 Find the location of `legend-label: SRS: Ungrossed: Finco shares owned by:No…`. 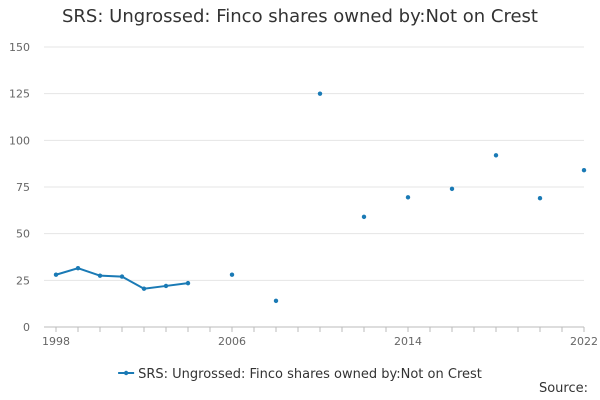

legend-label: SRS: Ungrossed: Finco shares owned by:No… is located at coordinates (310, 374).